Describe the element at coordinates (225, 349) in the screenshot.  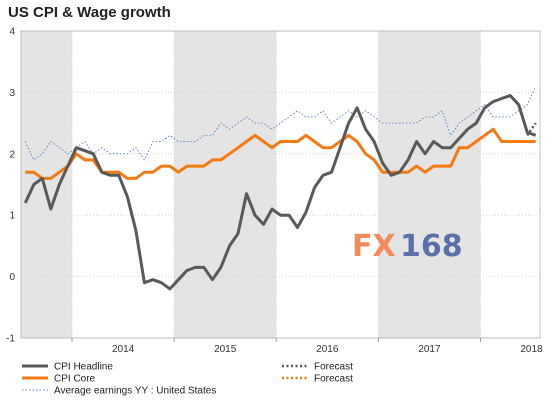
I see `x-year-label: 2015` at that location.